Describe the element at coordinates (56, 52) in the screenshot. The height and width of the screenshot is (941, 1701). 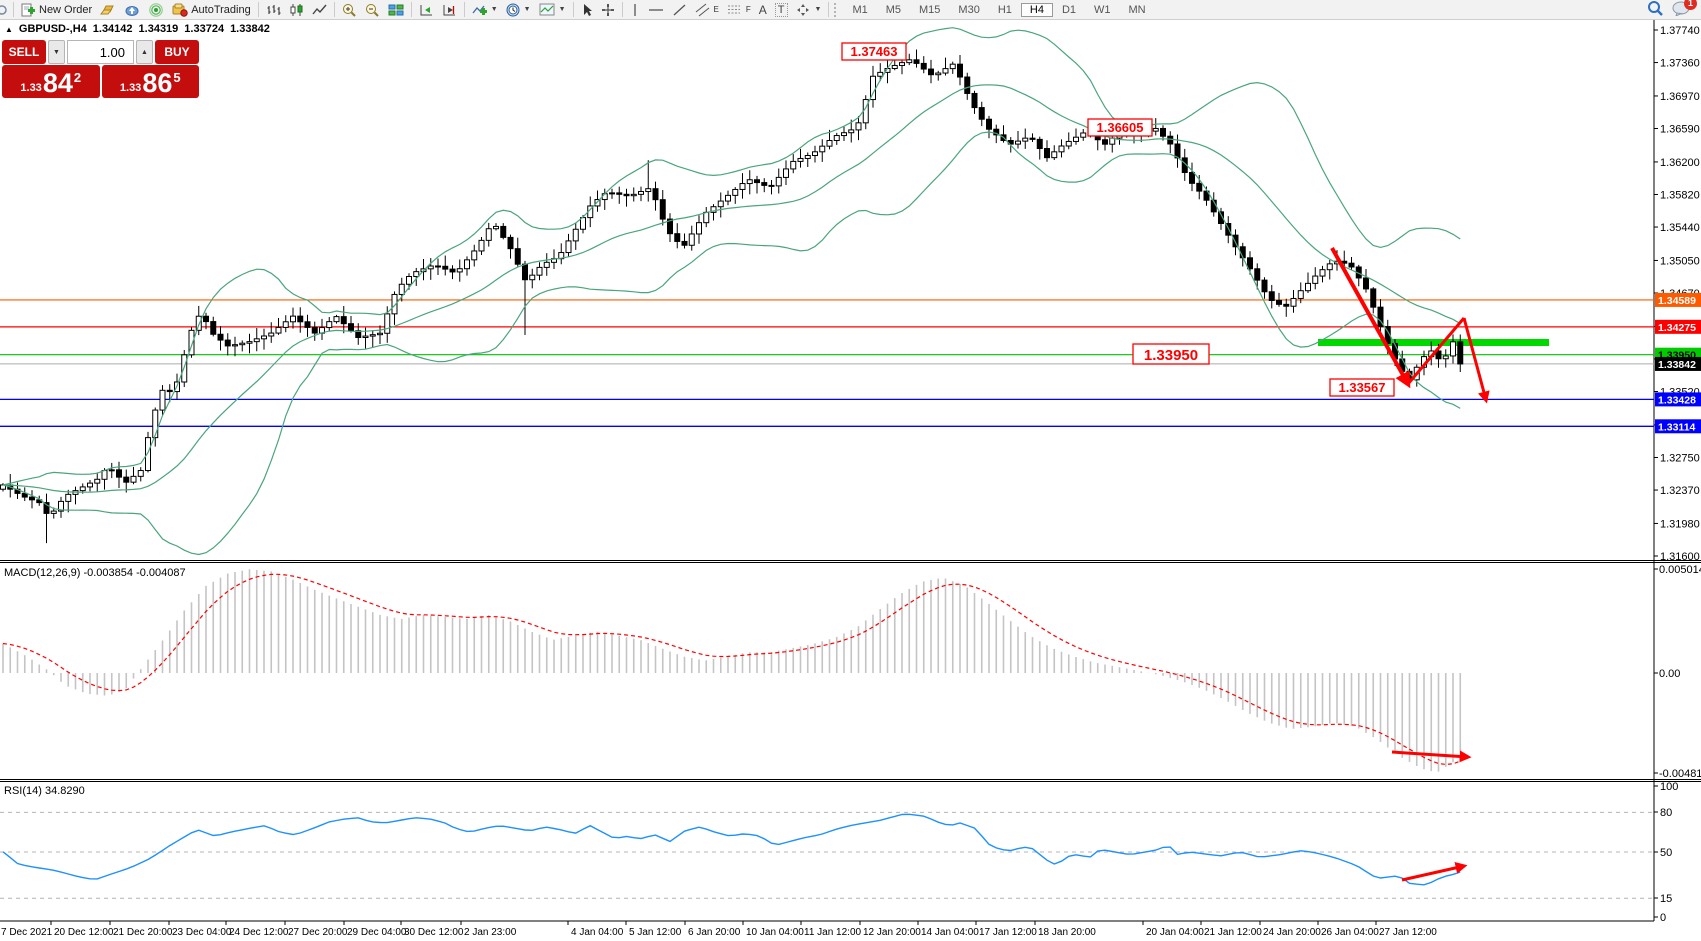
I see `volume-decrease-button: ▼` at that location.